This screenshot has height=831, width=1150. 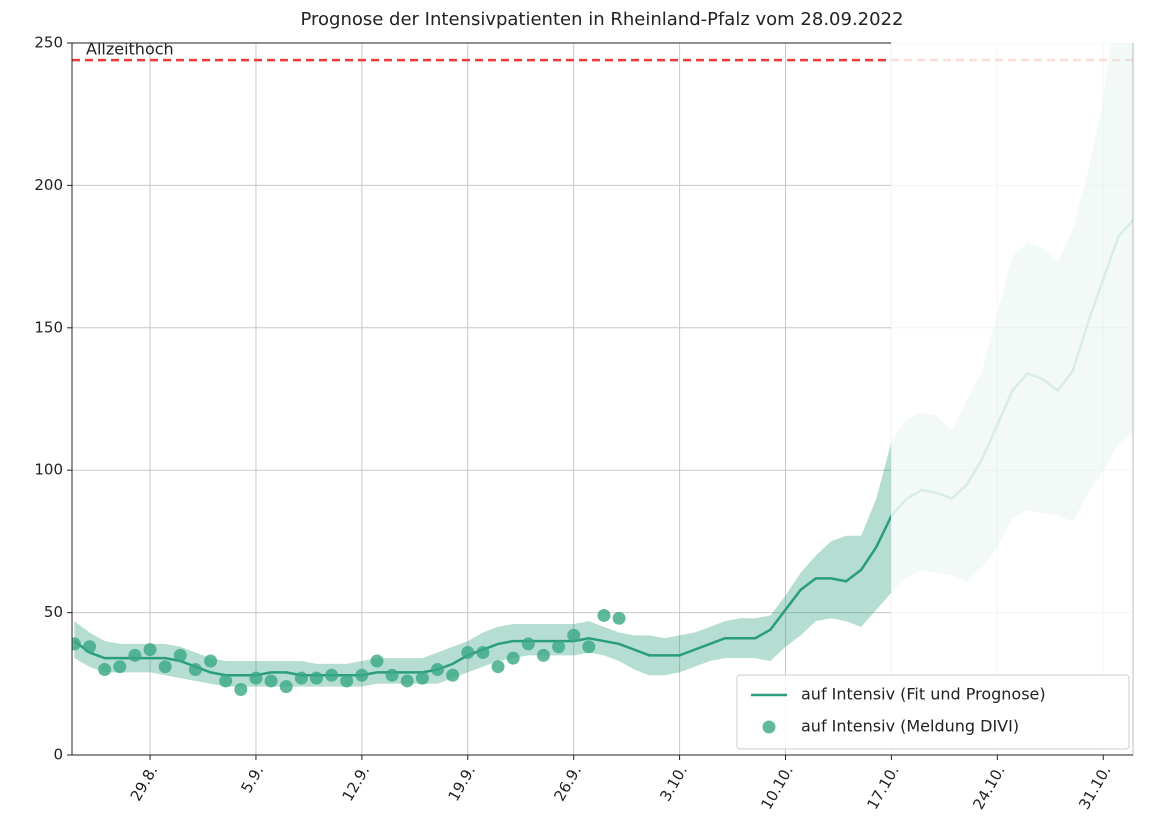 What do you see at coordinates (769, 727) in the screenshot?
I see `legend-swatch` at bounding box center [769, 727].